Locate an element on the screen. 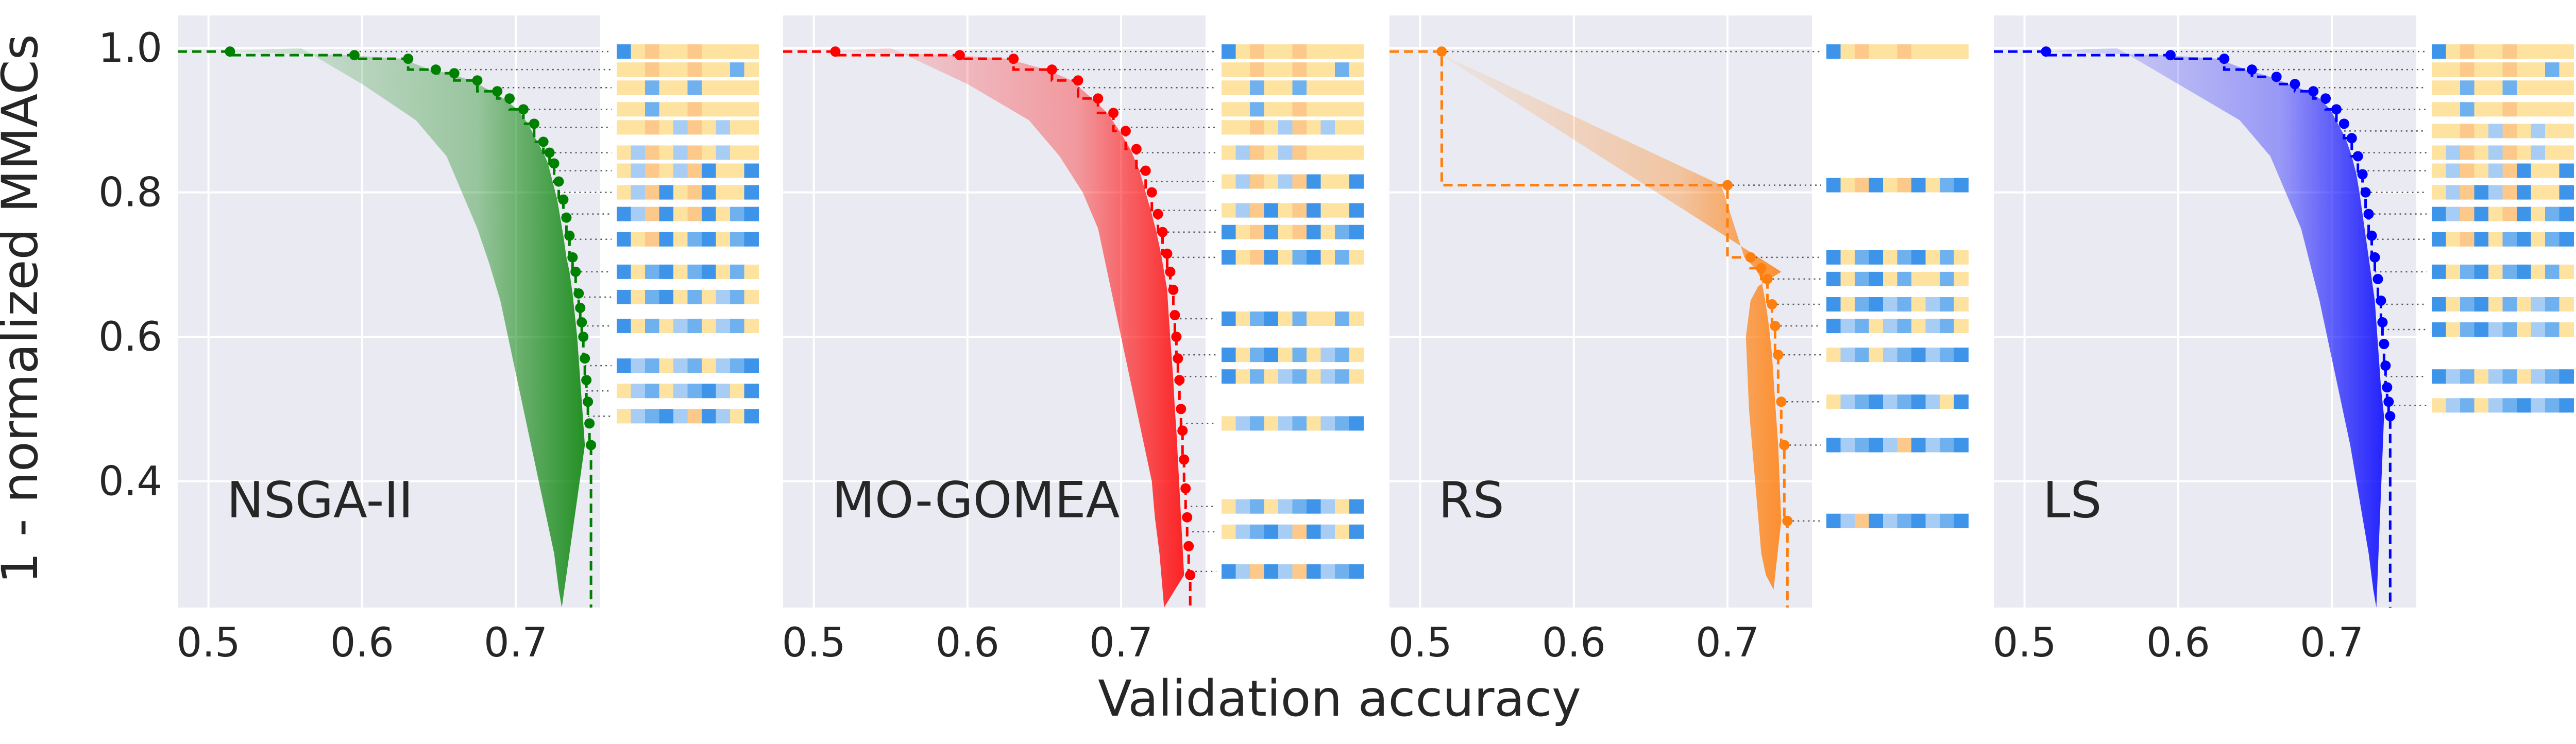 This screenshot has width=2576, height=744. cloud-area is located at coordinates (404, 328).